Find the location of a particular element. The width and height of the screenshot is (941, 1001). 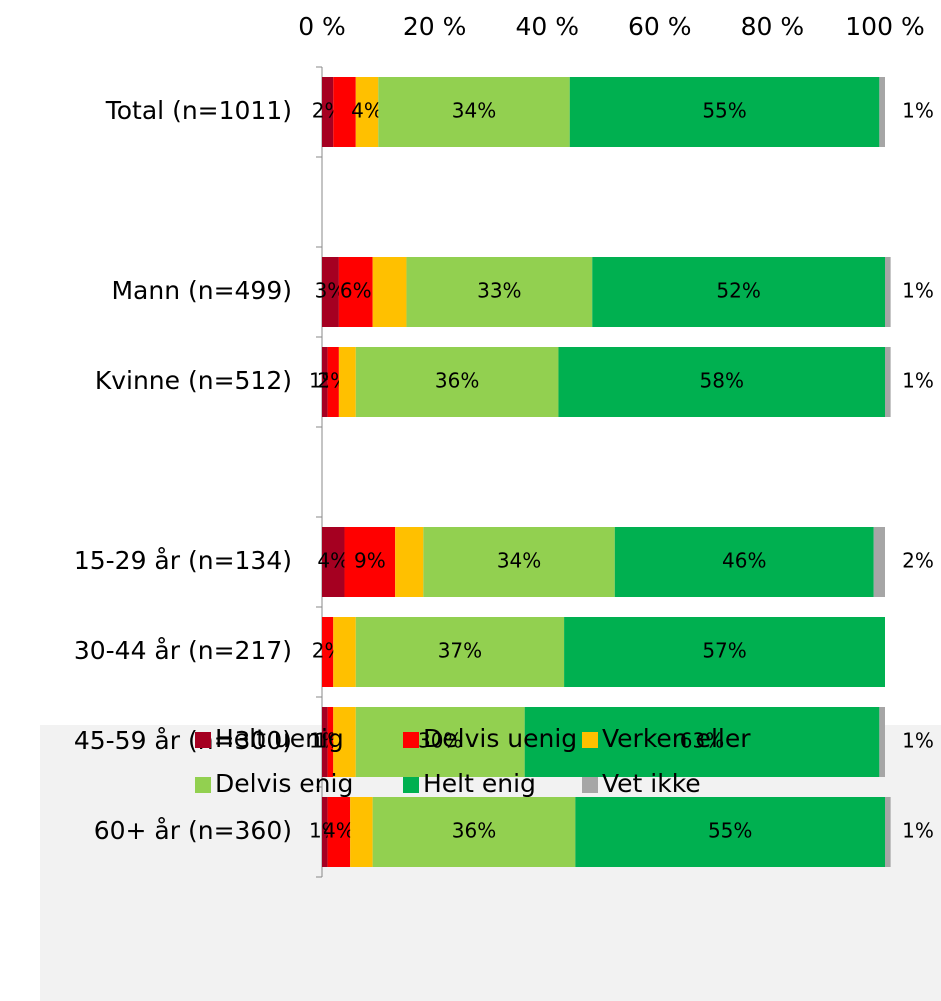

data-label: 30% is located at coordinates (440, 741).